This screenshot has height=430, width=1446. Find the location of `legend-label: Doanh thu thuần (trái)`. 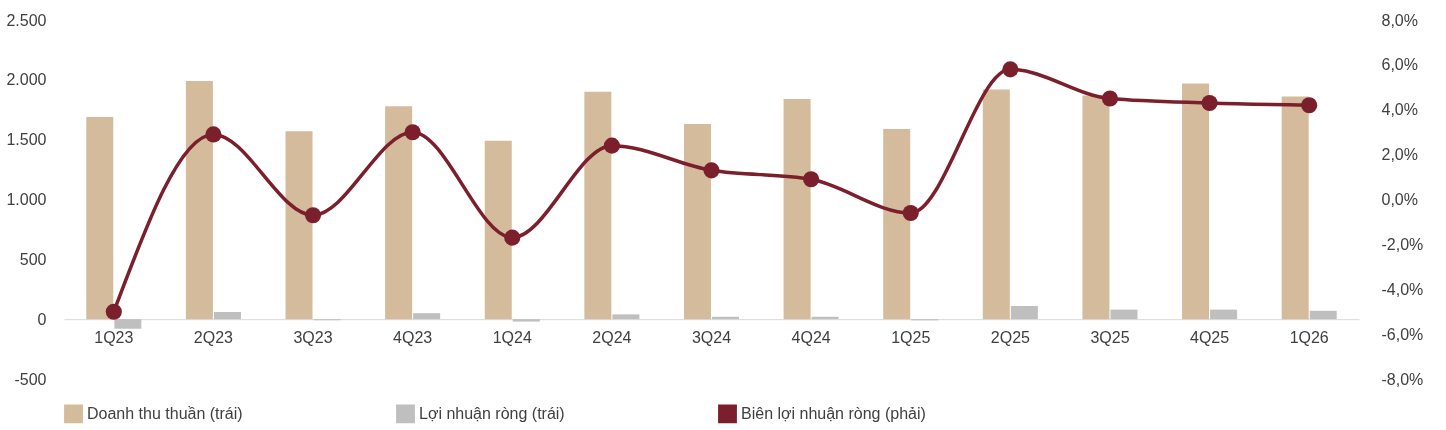

legend-label: Doanh thu thuần (trái) is located at coordinates (165, 413).